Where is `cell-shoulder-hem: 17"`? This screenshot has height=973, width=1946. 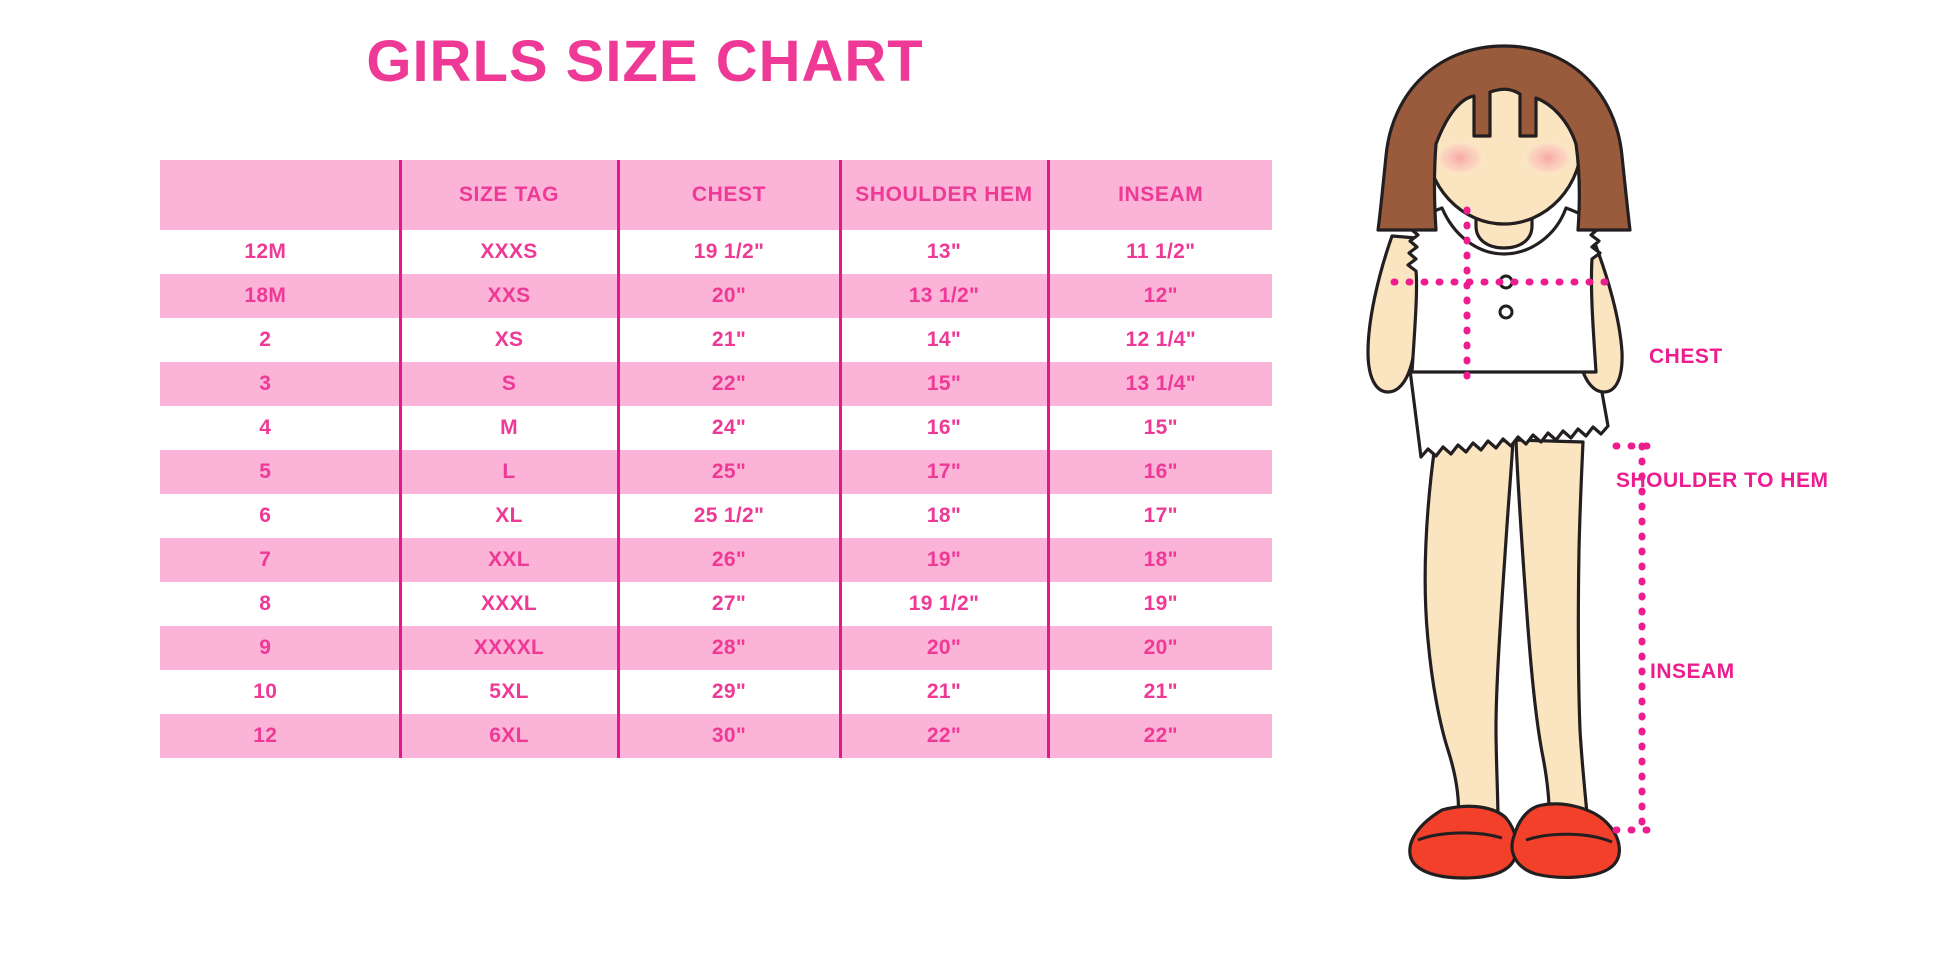
cell-shoulder-hem: 17" is located at coordinates (943, 472).